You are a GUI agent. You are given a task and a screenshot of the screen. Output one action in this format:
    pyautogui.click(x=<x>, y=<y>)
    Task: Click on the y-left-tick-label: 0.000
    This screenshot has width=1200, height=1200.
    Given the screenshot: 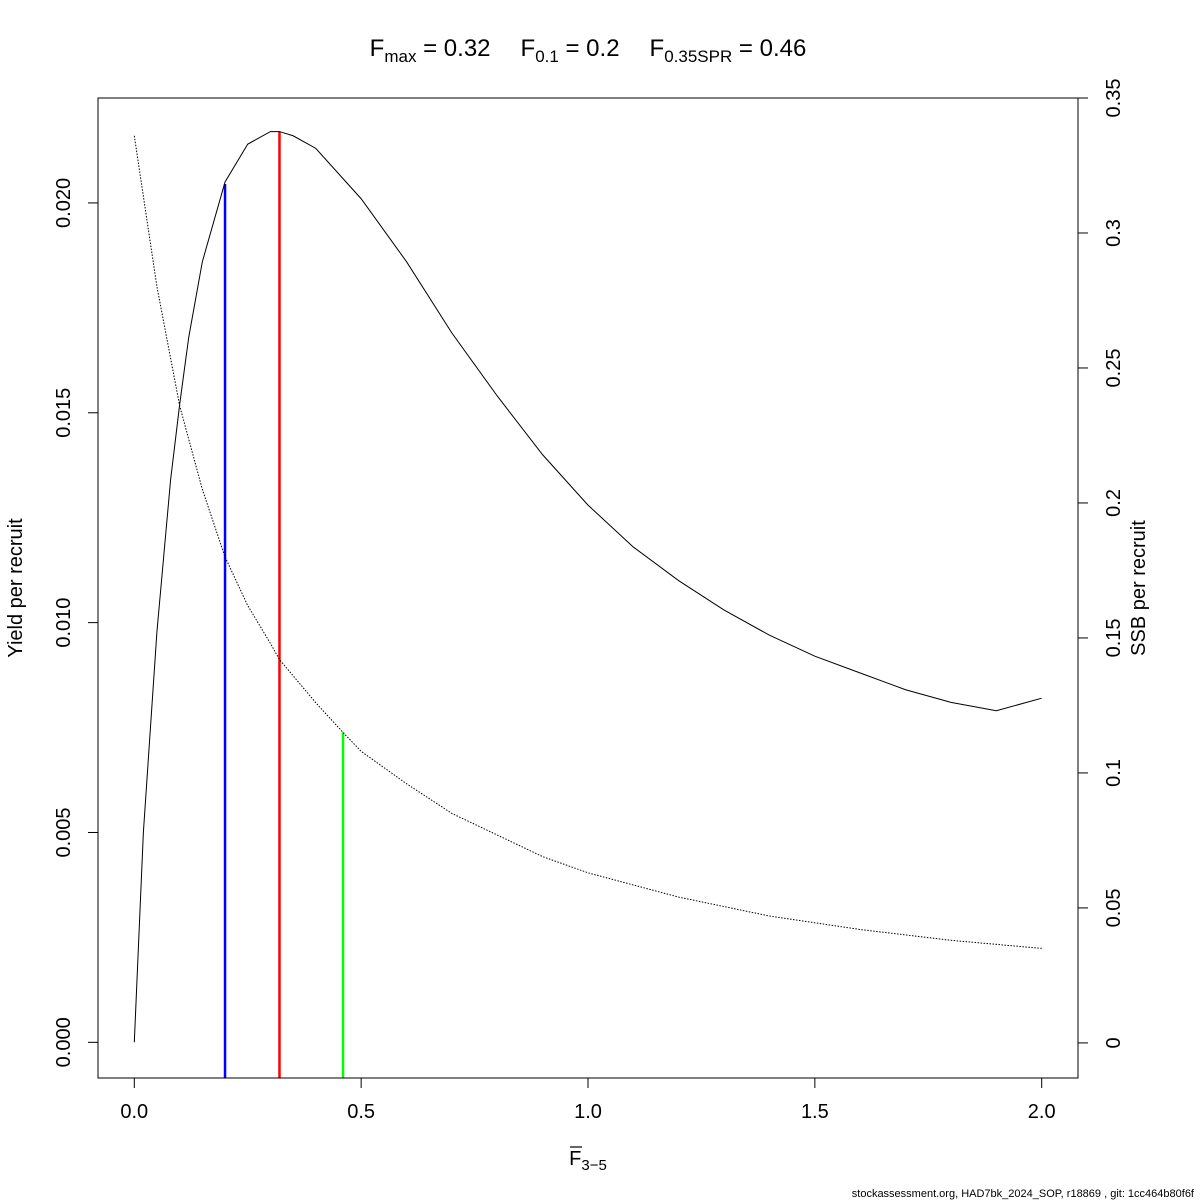 What is the action you would take?
    pyautogui.click(x=64, y=1042)
    